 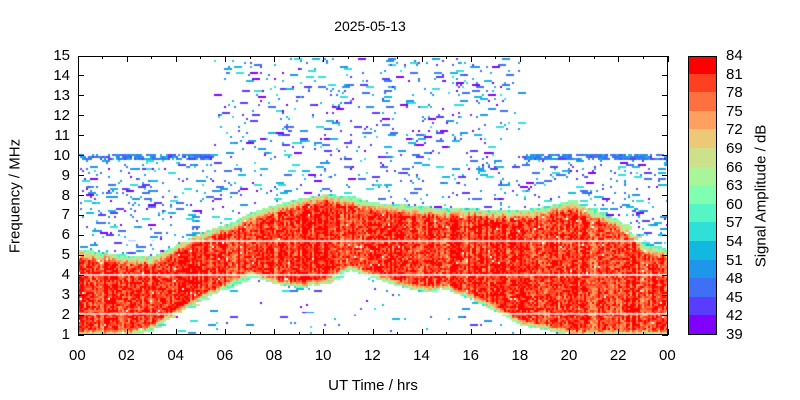 What do you see at coordinates (65, 295) in the screenshot?
I see `y-tick-label: 3` at bounding box center [65, 295].